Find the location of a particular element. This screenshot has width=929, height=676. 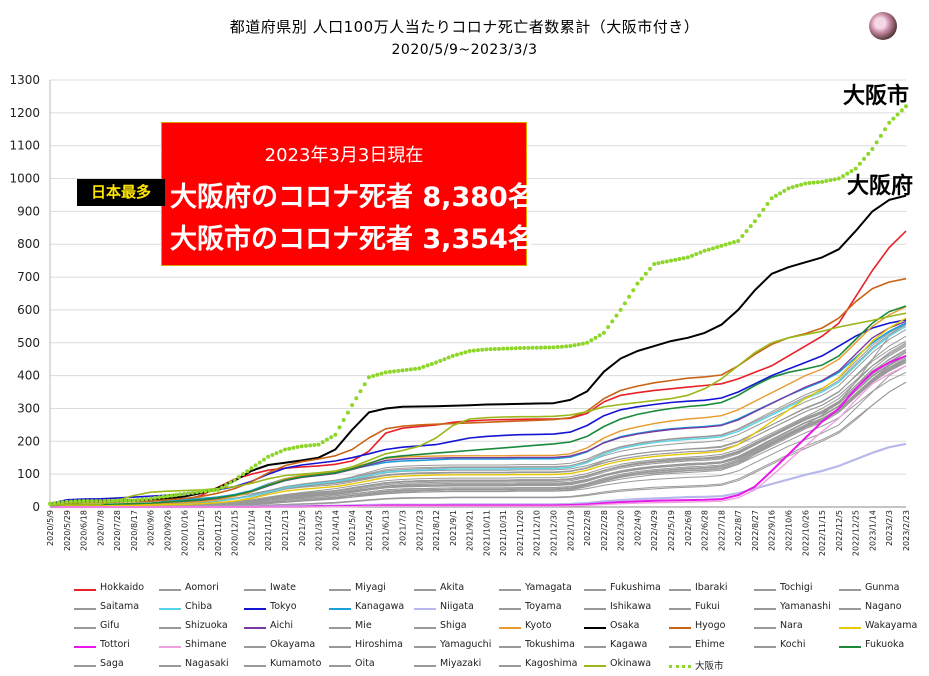

callout-date: 2023年3月3日現在 is located at coordinates (344, 155).